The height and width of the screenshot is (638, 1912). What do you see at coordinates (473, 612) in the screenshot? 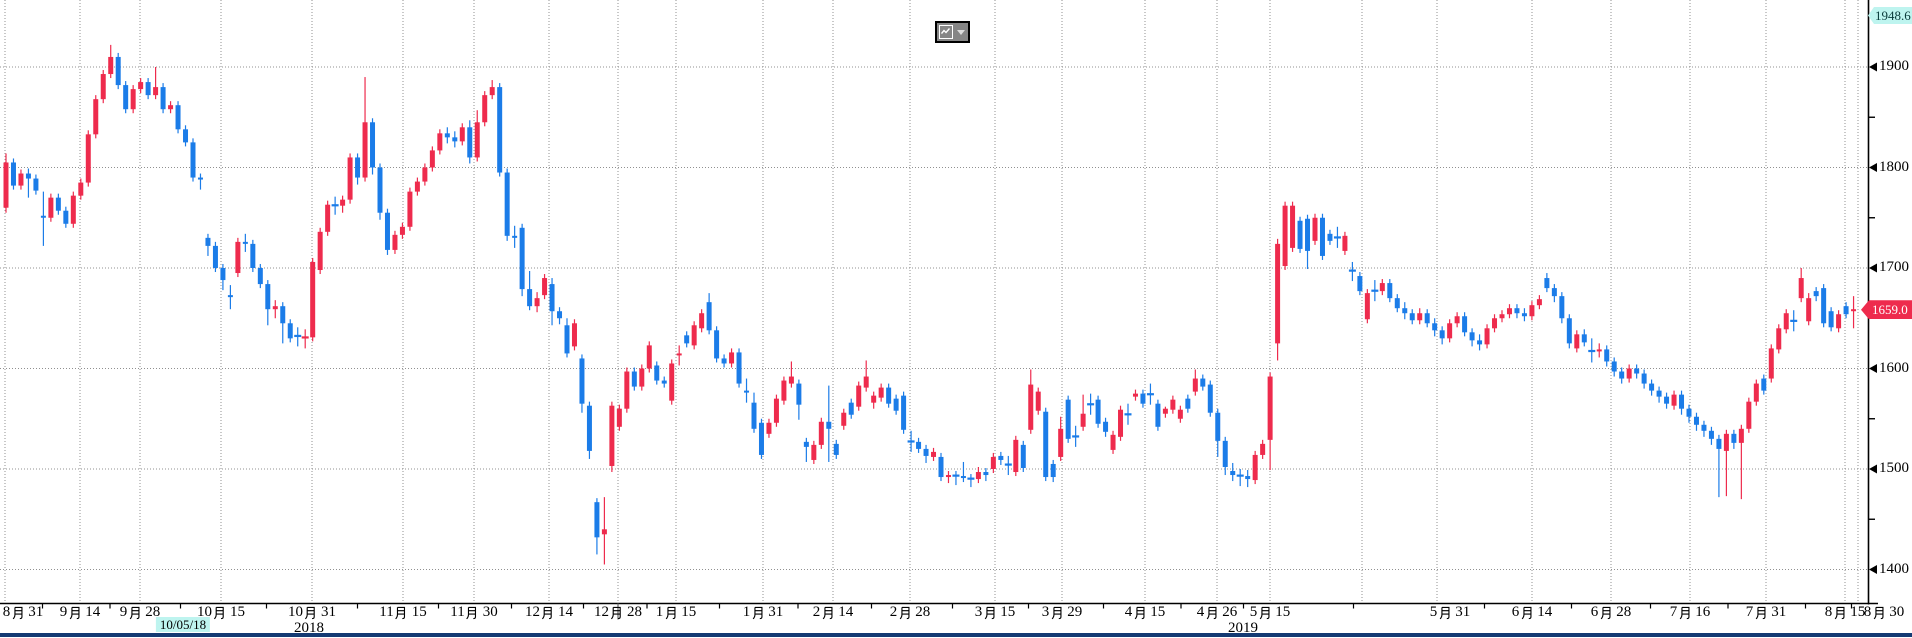
I see `x-axis-label: 11 30` at bounding box center [473, 612].